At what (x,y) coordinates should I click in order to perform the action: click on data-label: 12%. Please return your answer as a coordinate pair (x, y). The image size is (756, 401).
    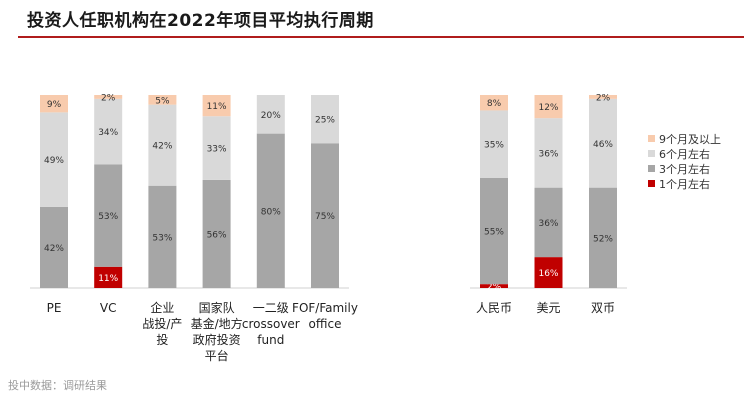
    Looking at the image, I should click on (548, 108).